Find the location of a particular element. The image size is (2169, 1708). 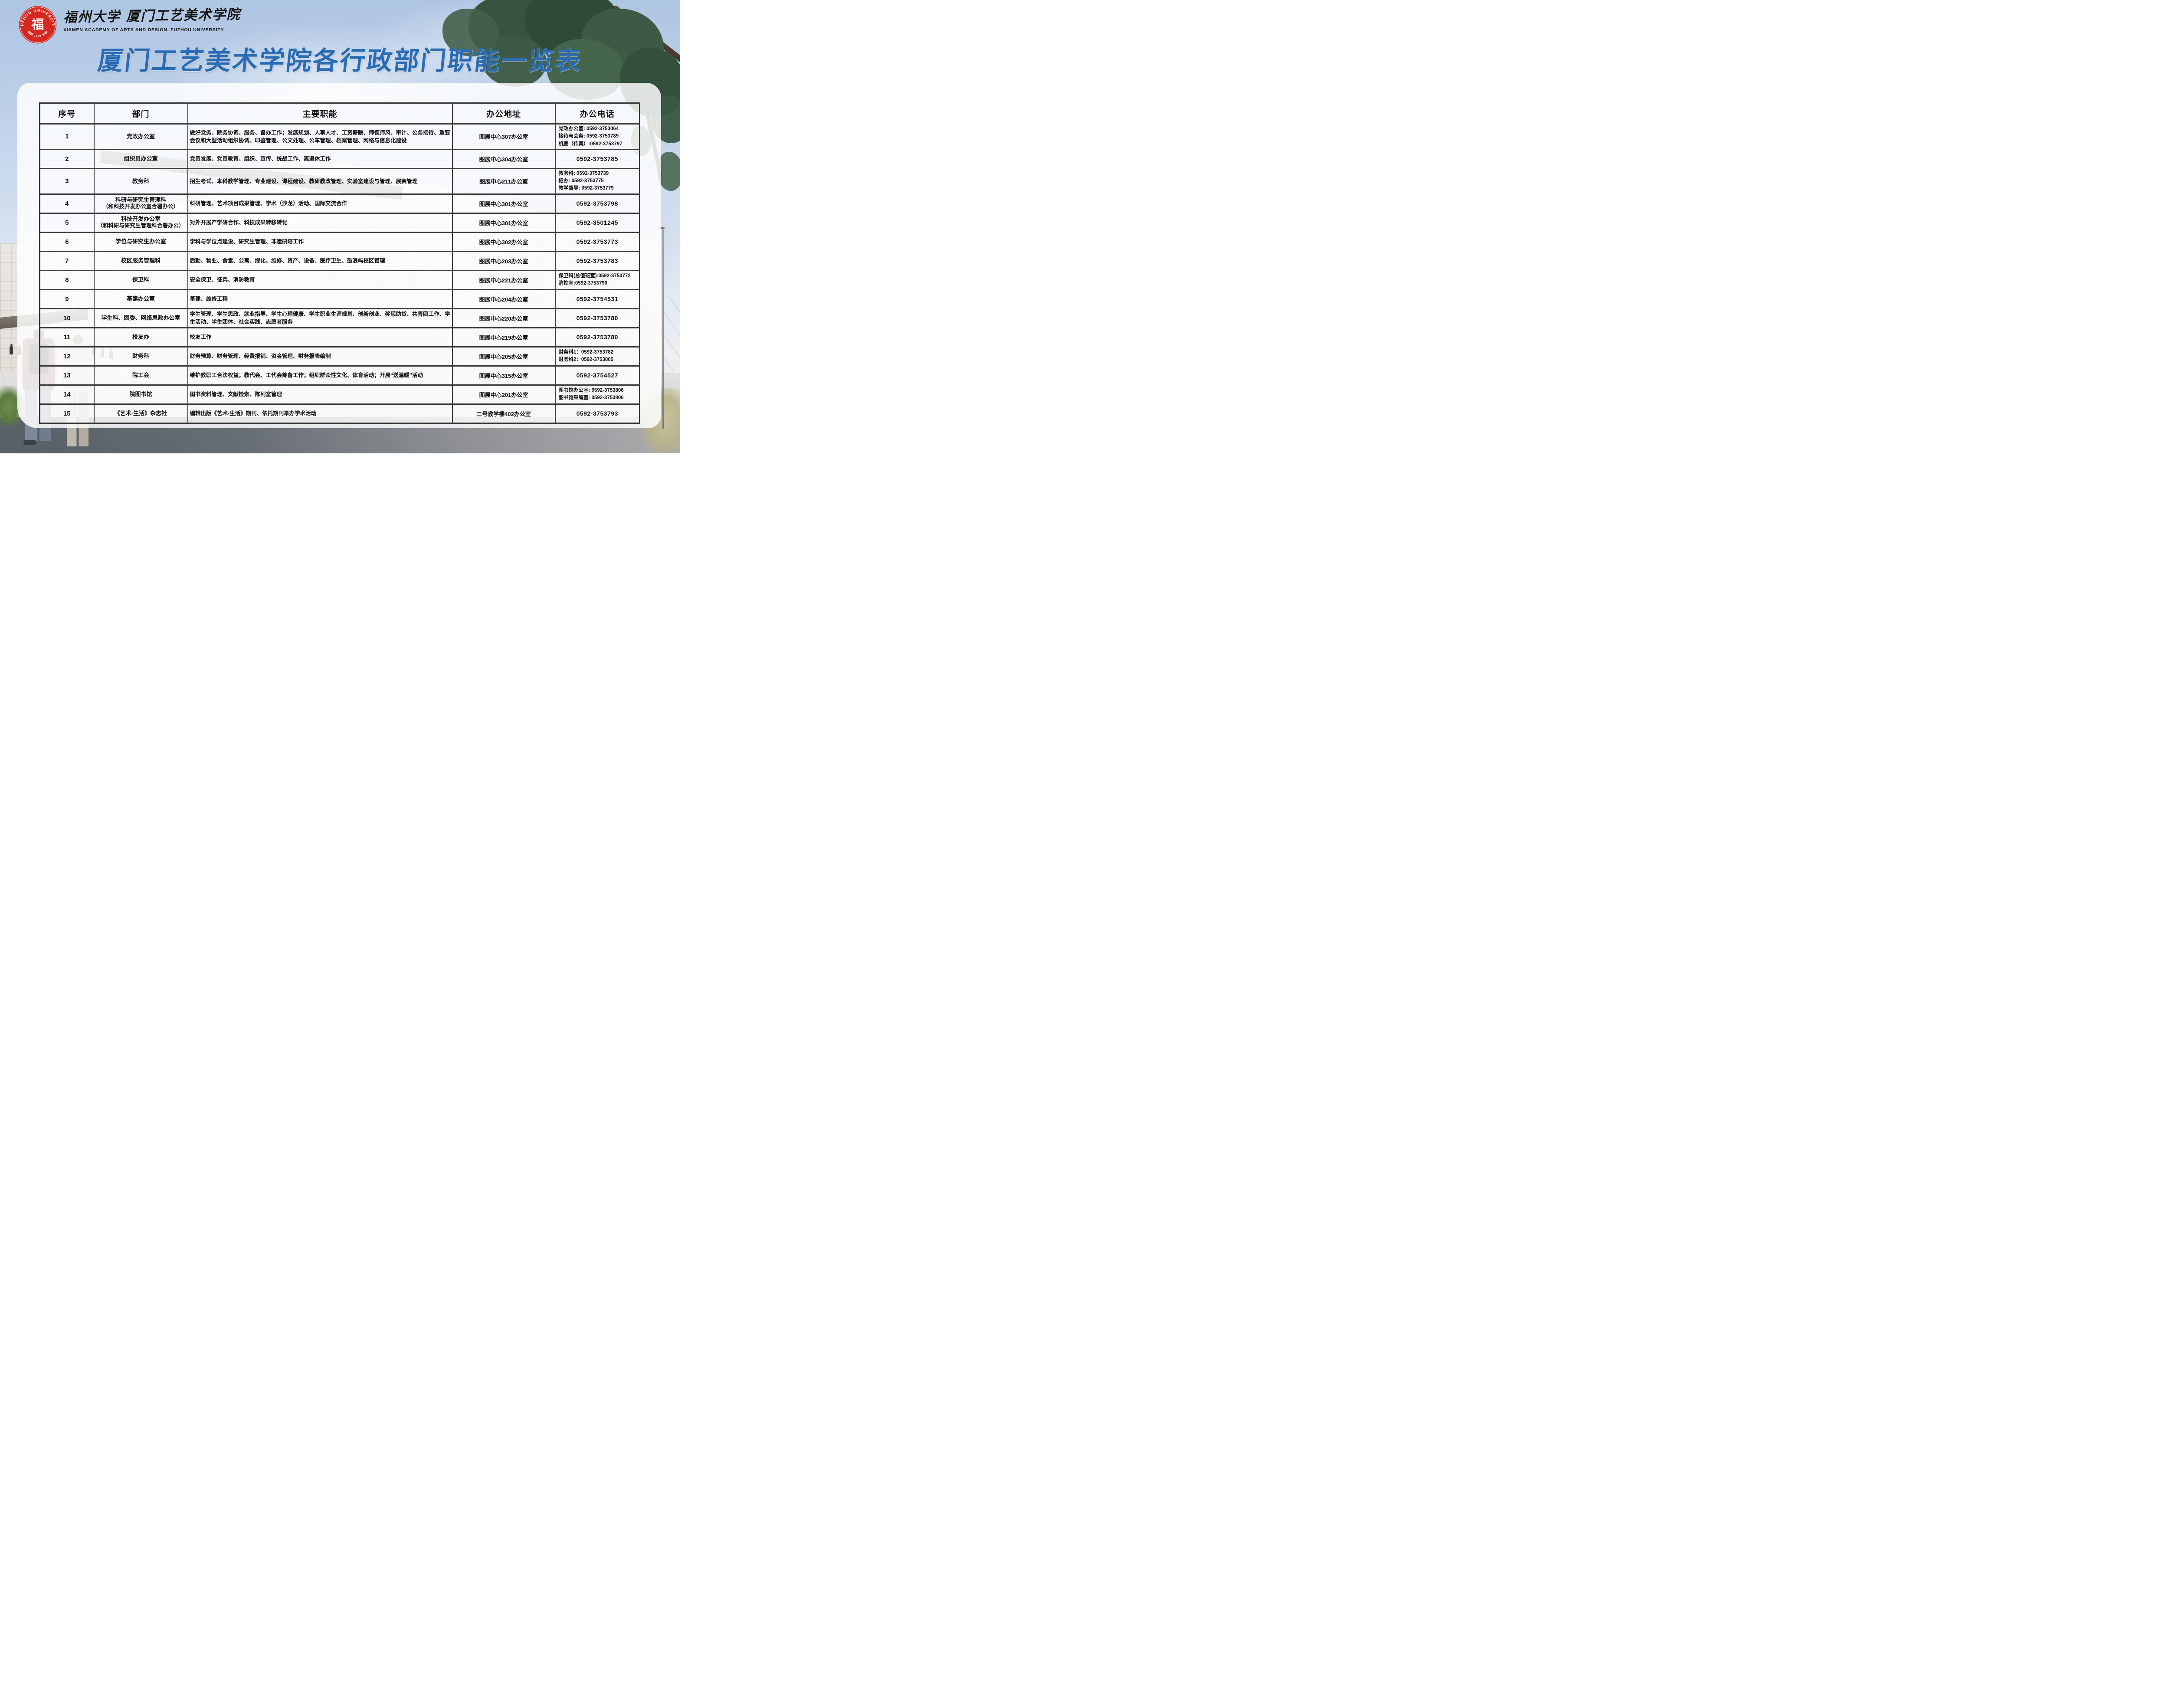

cell-address: 图展中心220办公室 is located at coordinates (504, 318).